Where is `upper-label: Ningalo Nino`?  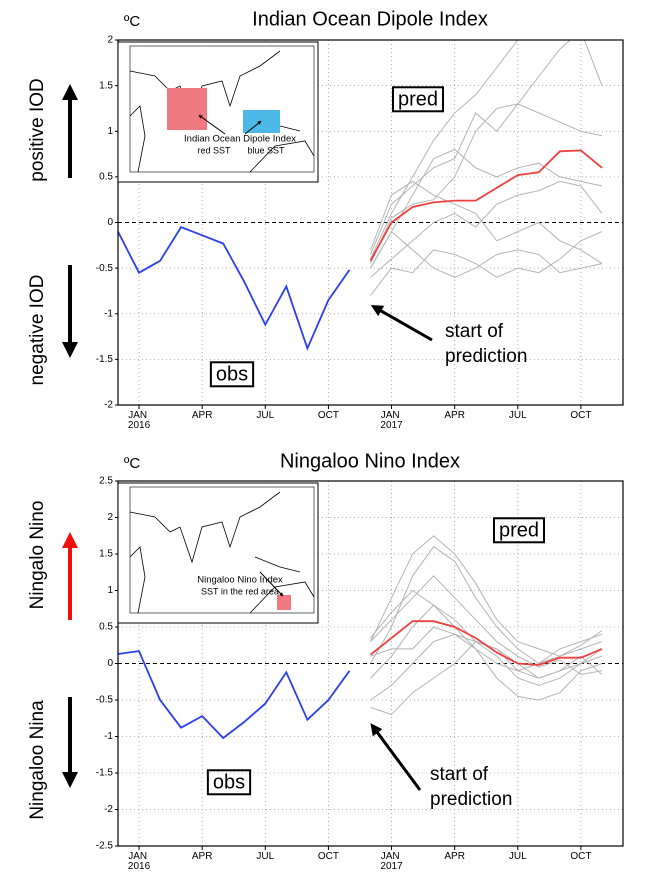 upper-label: Ningalo Nino is located at coordinates (37, 555).